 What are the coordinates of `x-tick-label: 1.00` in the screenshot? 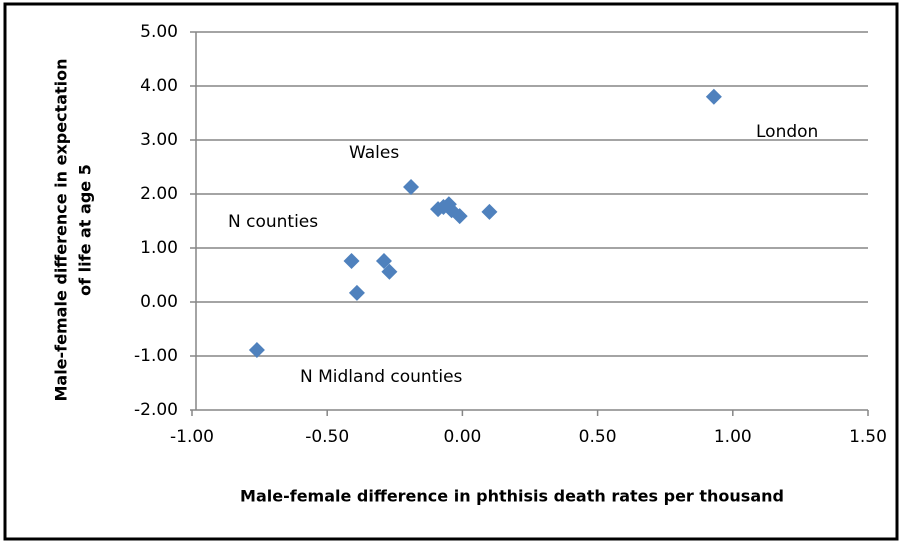 It's located at (733, 437).